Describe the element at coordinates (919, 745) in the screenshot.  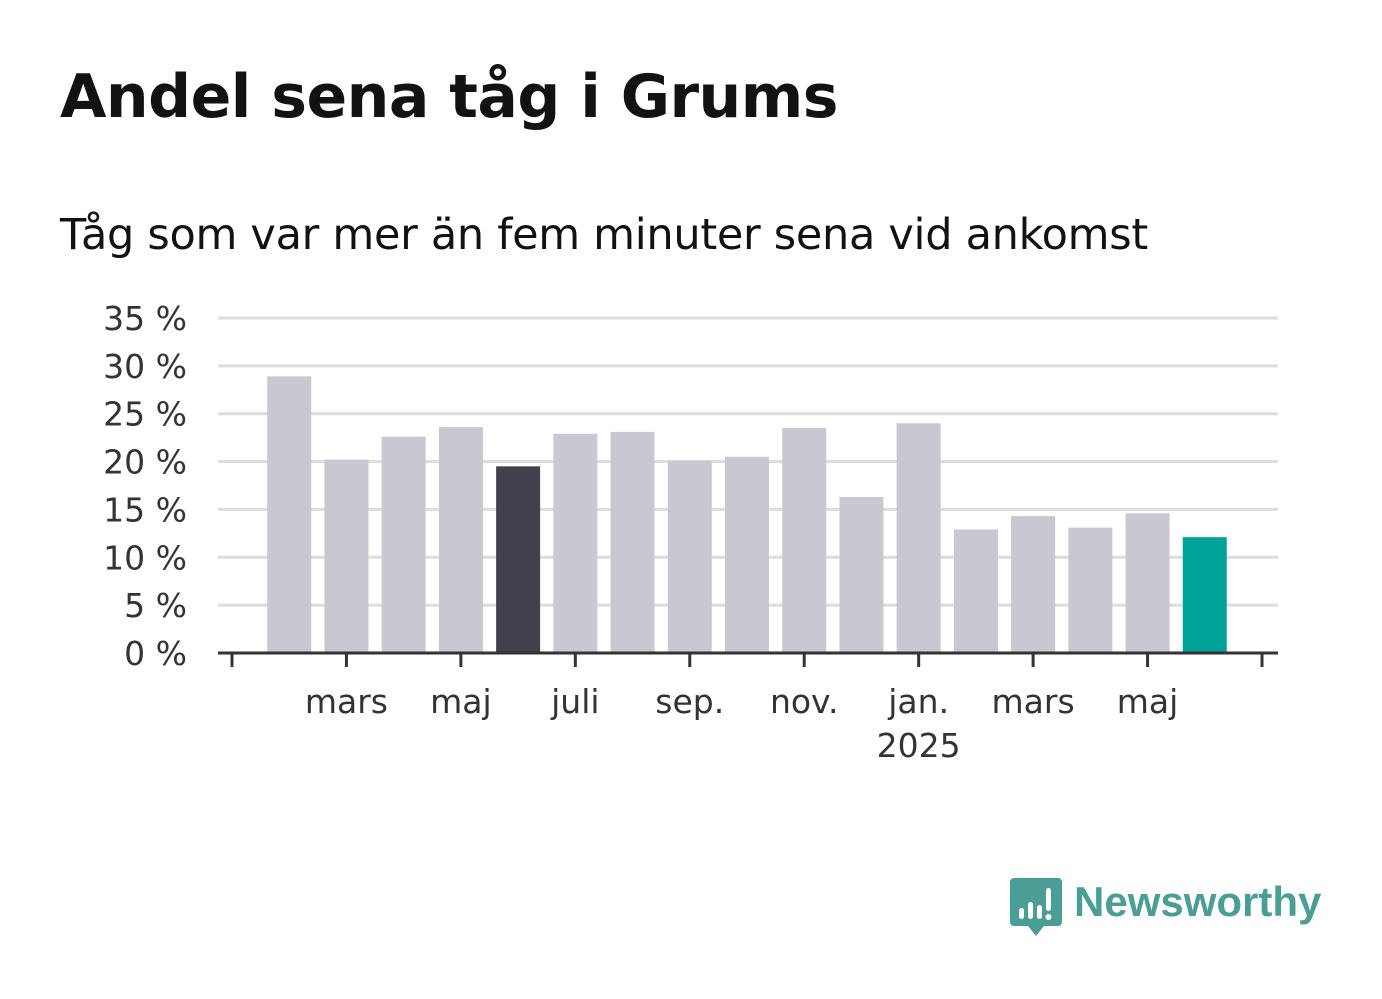
I see `x-tick-year-label: 2025` at that location.